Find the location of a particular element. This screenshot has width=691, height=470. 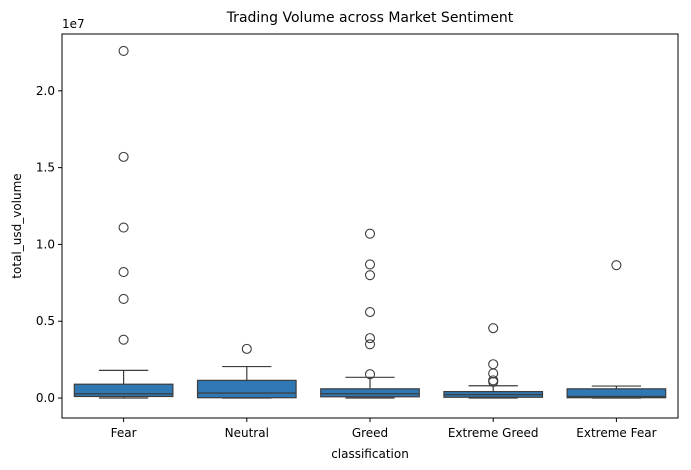

box-fear is located at coordinates (123, 390).